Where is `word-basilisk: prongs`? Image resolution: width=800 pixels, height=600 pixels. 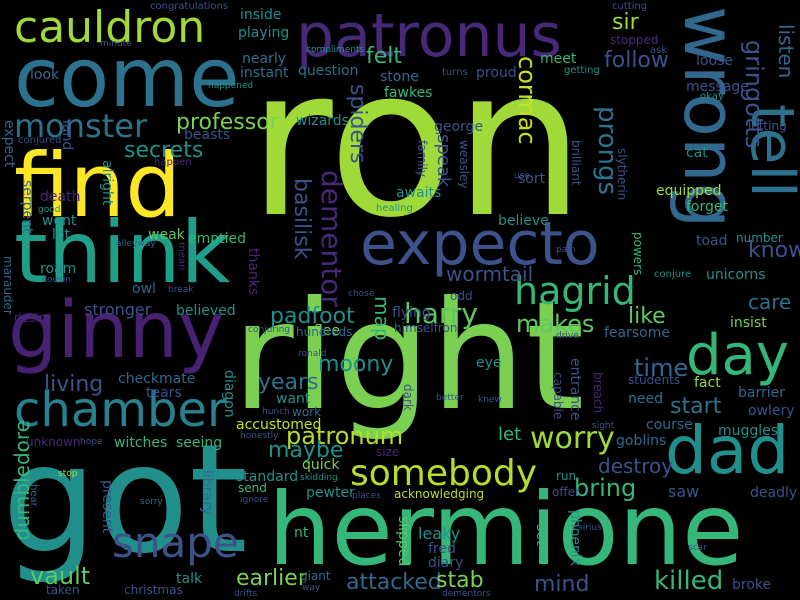 word-basilisk: prongs is located at coordinates (607, 151).